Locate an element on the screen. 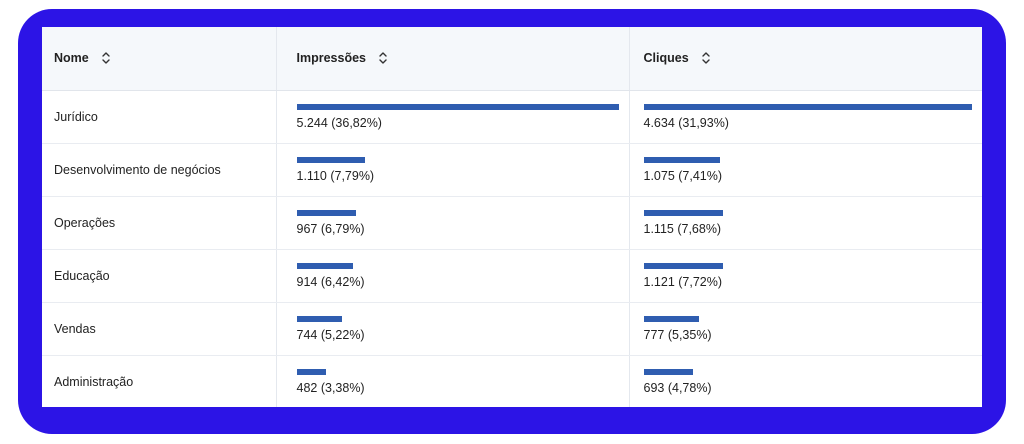 This screenshot has height=444, width=1024. impressions-cell: 744 (5,22%) is located at coordinates (453, 329).